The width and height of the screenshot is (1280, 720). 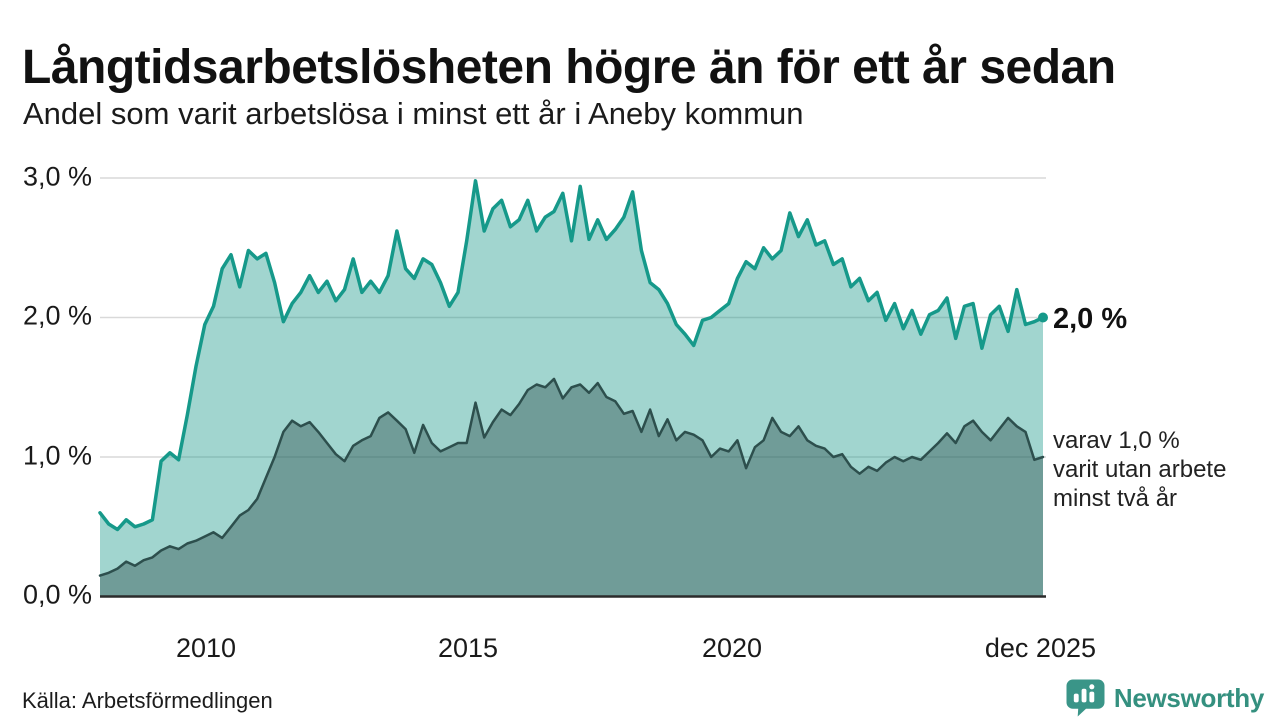 I want to click on x-axis-label-2010: 2010, so click(x=206, y=648).